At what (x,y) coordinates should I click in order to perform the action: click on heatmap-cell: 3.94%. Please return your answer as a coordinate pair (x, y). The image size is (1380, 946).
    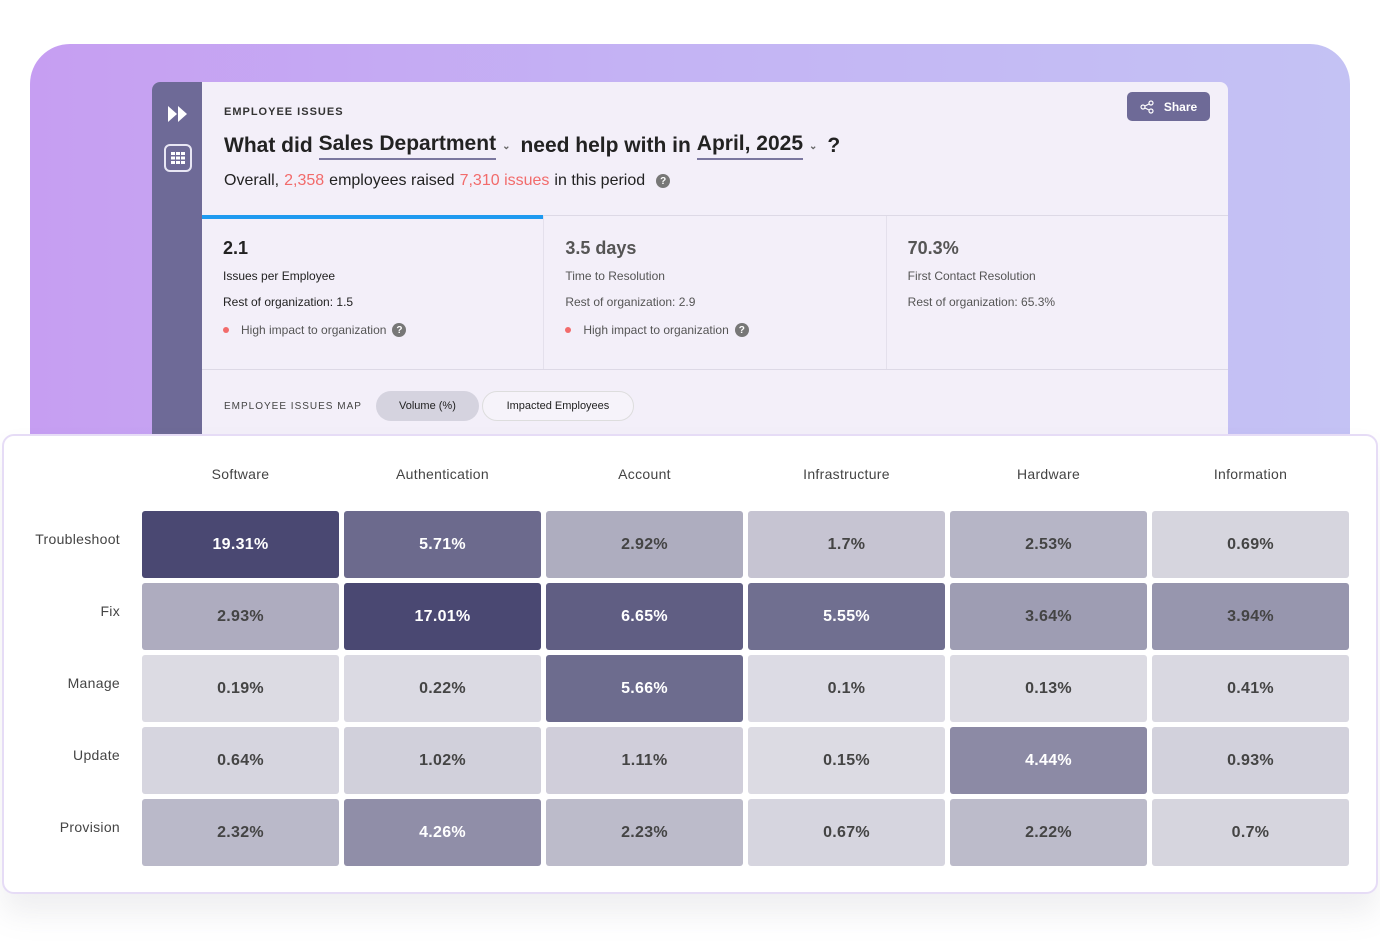
    Looking at the image, I should click on (1250, 616).